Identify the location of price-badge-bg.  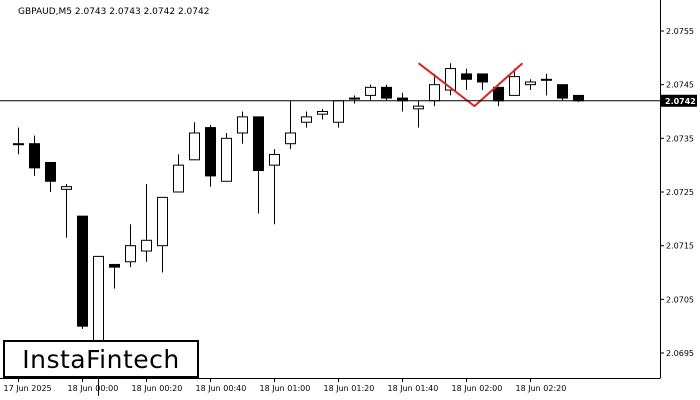
(679, 100).